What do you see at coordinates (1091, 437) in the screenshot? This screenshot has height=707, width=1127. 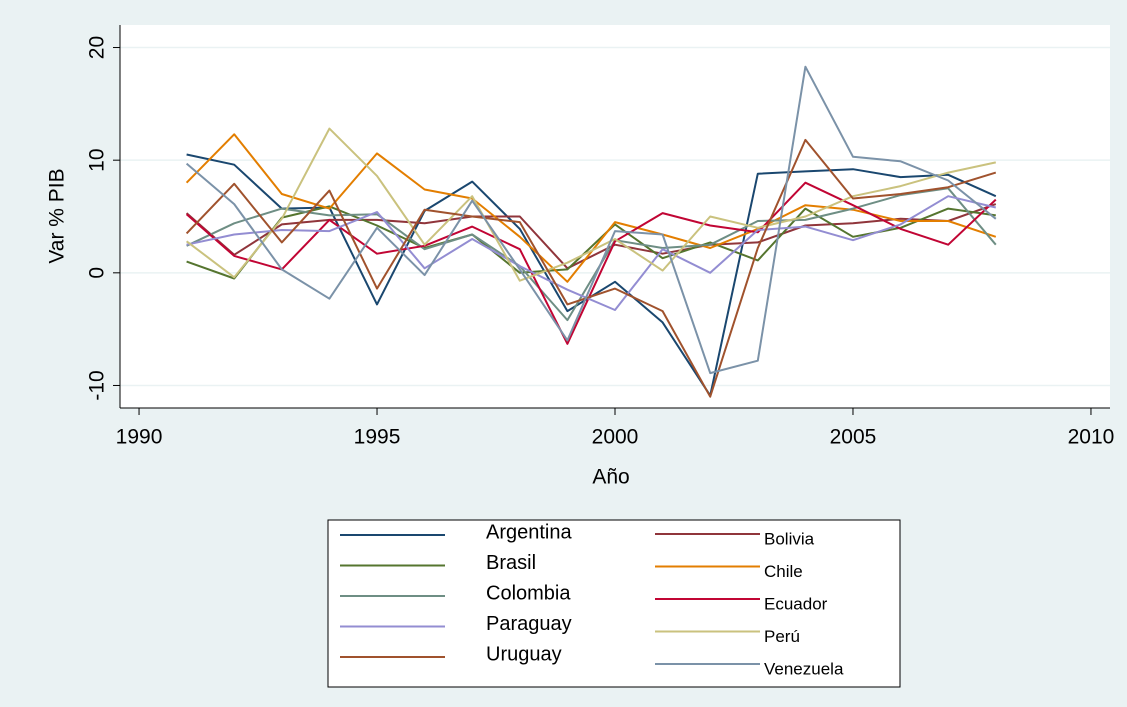 I see `x-tick-label: 2010` at bounding box center [1091, 437].